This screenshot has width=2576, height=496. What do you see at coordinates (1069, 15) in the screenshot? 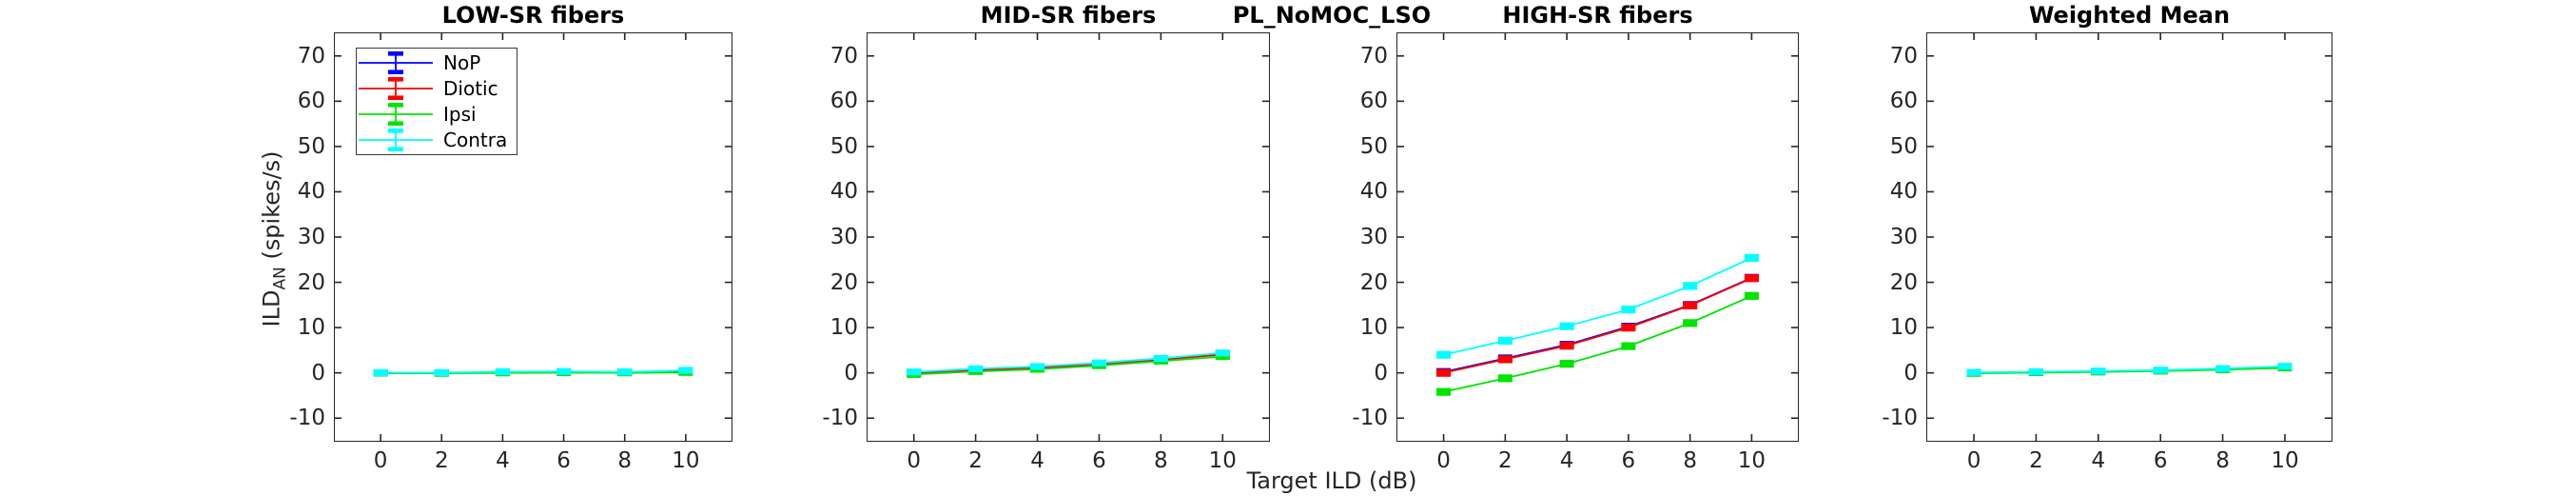
I see `panel-title-mid-sr: MID-SR fibers` at bounding box center [1069, 15].